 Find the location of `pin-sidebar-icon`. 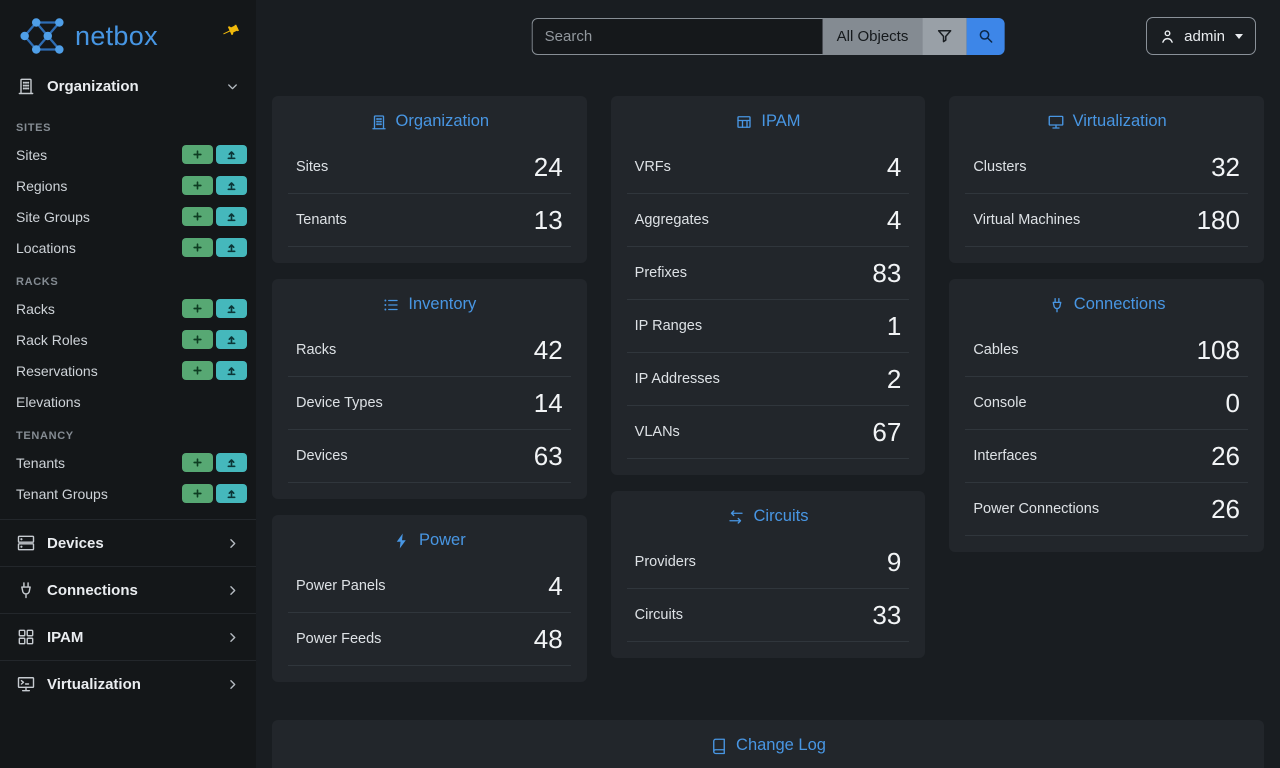

pin-sidebar-icon is located at coordinates (231, 30).